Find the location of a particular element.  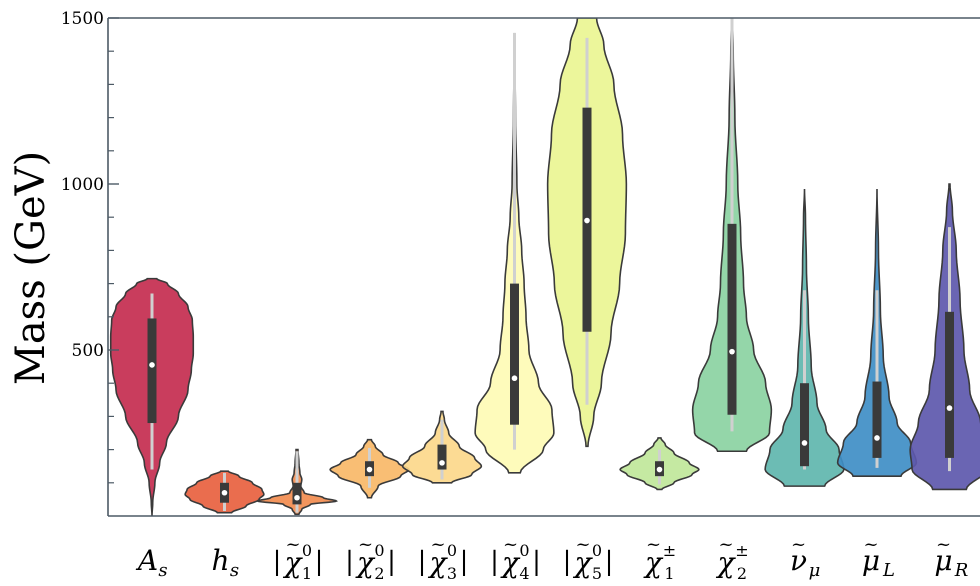

violin-μL is located at coordinates (877, 332).